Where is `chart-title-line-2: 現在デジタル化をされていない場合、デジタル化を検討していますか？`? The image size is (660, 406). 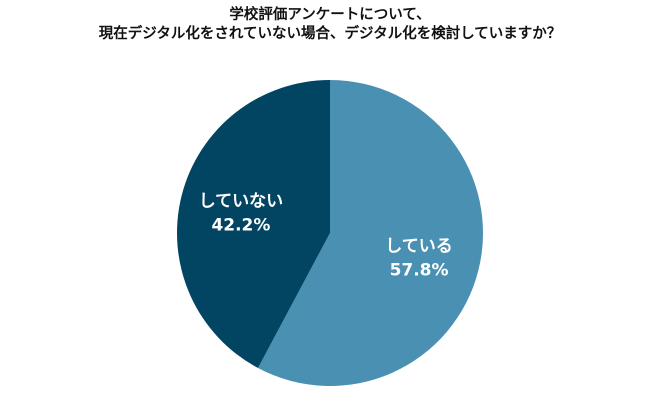 chart-title-line-2: 現在デジタル化をされていない場合、デジタル化を検討していますか？ is located at coordinates (330, 34).